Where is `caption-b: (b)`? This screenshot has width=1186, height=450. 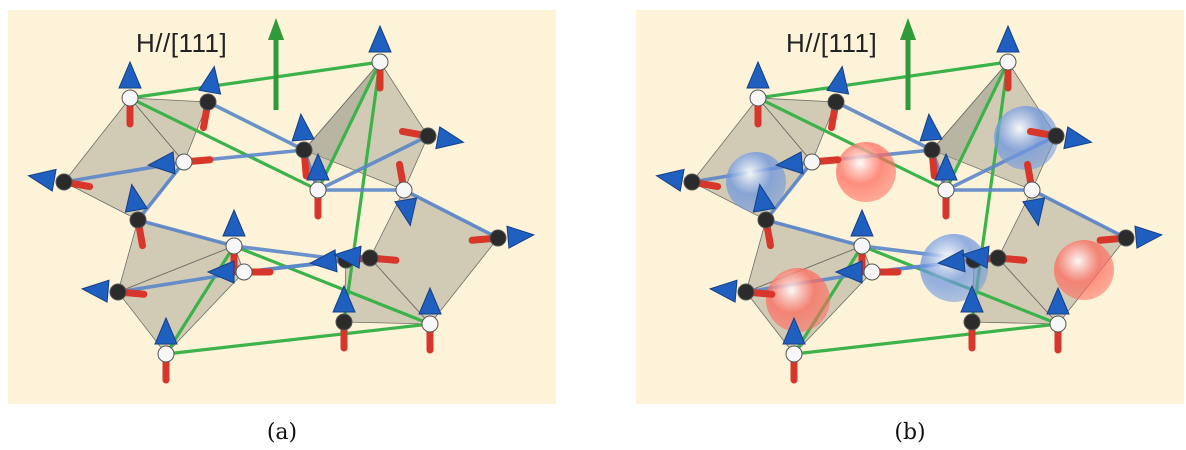 caption-b: (b) is located at coordinates (910, 432).